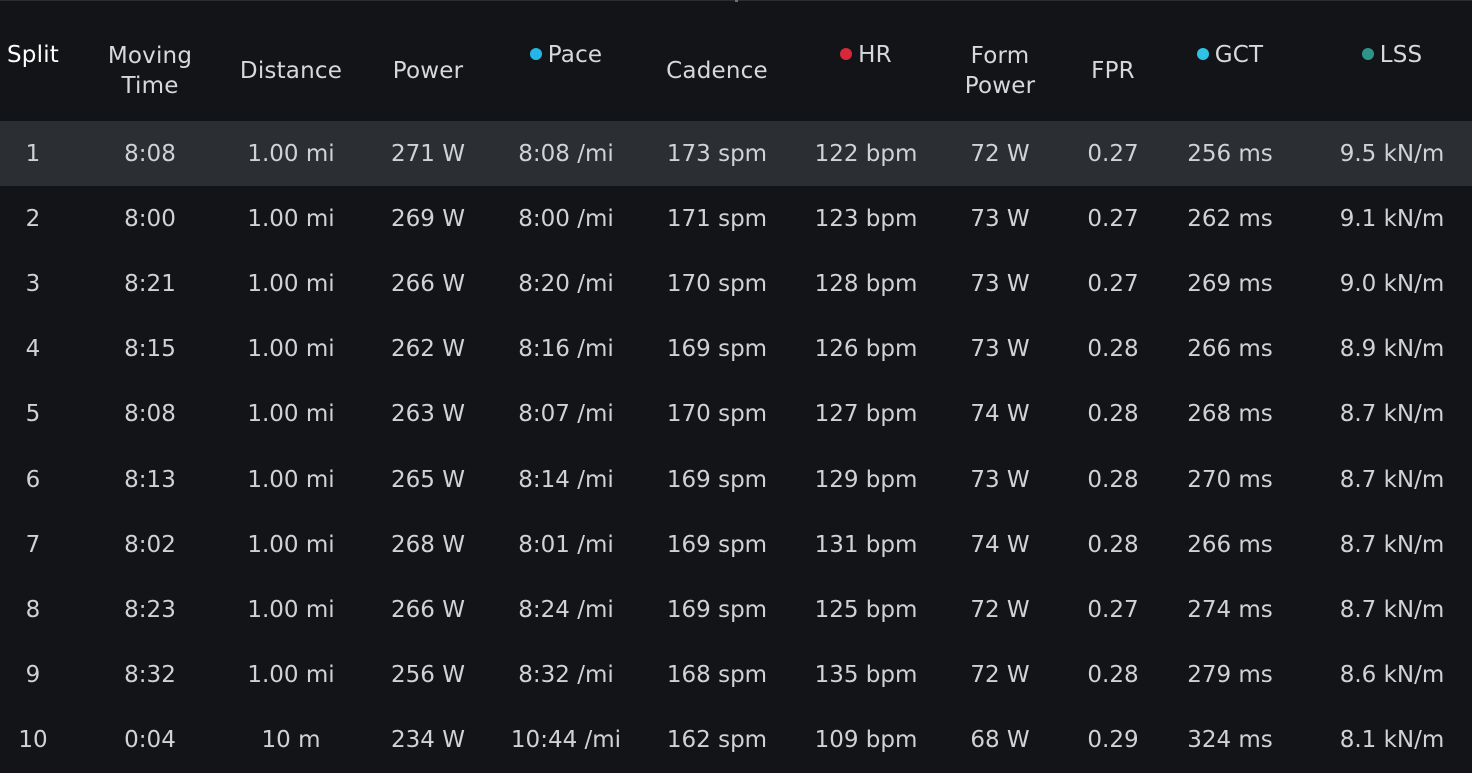  What do you see at coordinates (1367, 54) in the screenshot?
I see `lss-dot-icon` at bounding box center [1367, 54].